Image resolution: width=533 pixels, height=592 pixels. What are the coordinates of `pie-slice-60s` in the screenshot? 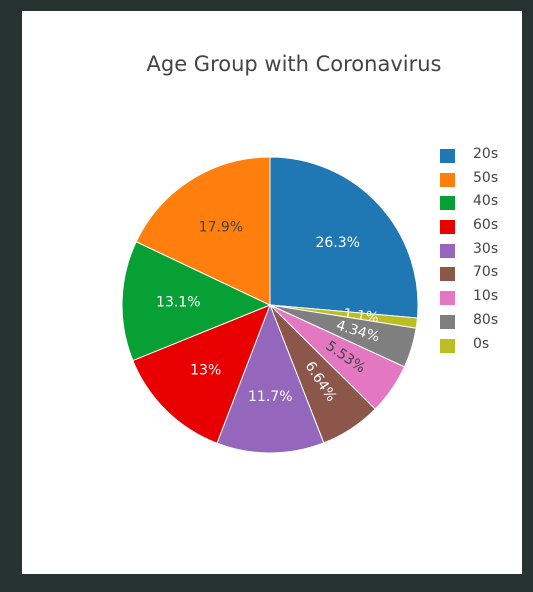 It's located at (201, 374).